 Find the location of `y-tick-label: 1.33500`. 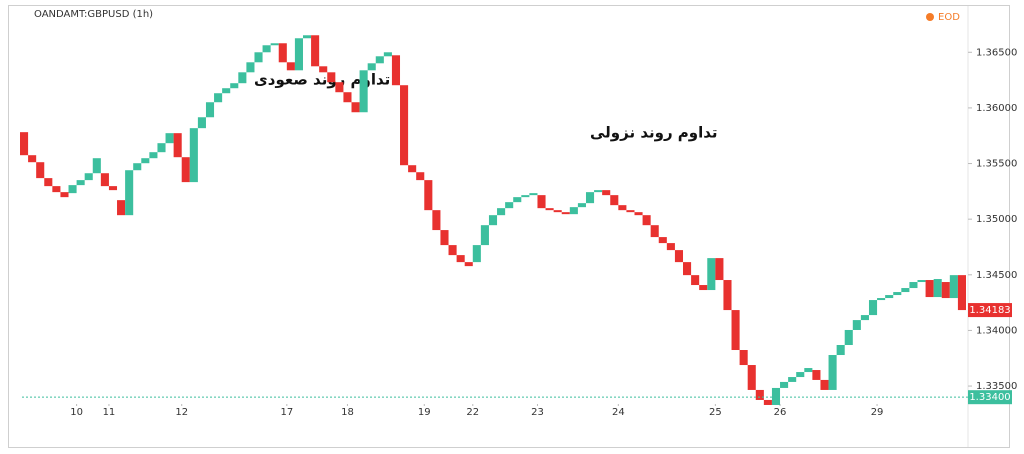

y-tick-label: 1.33500 is located at coordinates (996, 386).